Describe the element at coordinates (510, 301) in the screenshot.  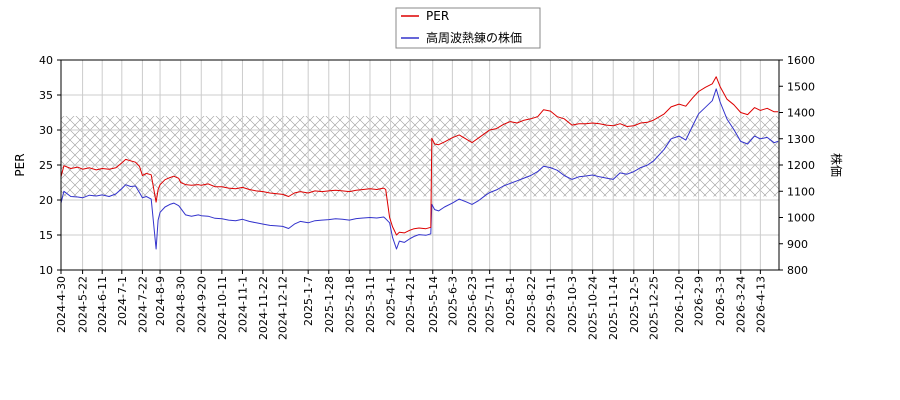
I see `x-tick-label: 2025-8-1` at that location.